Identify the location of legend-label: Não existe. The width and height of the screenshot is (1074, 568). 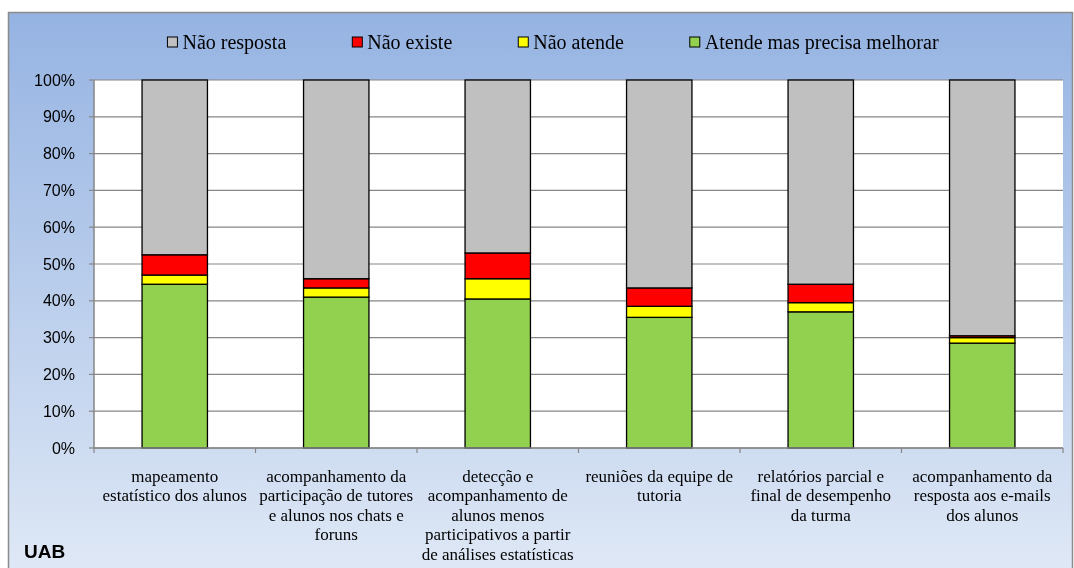
(410, 42).